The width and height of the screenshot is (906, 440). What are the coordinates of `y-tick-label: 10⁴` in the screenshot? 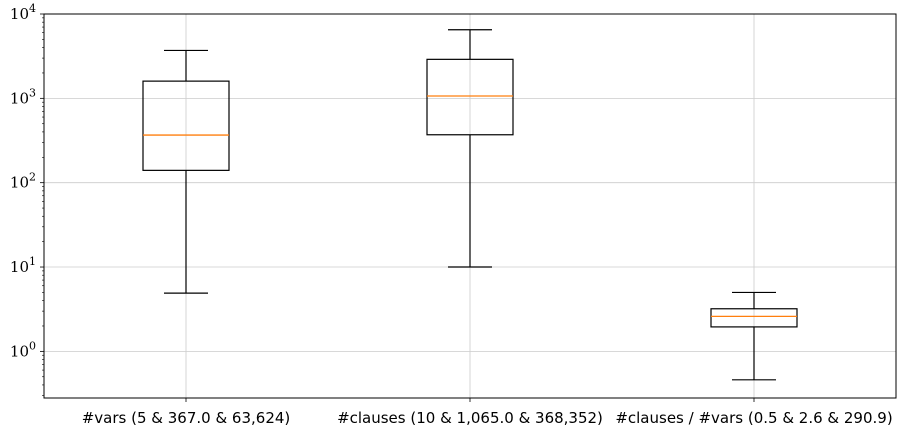 It's located at (23, 12).